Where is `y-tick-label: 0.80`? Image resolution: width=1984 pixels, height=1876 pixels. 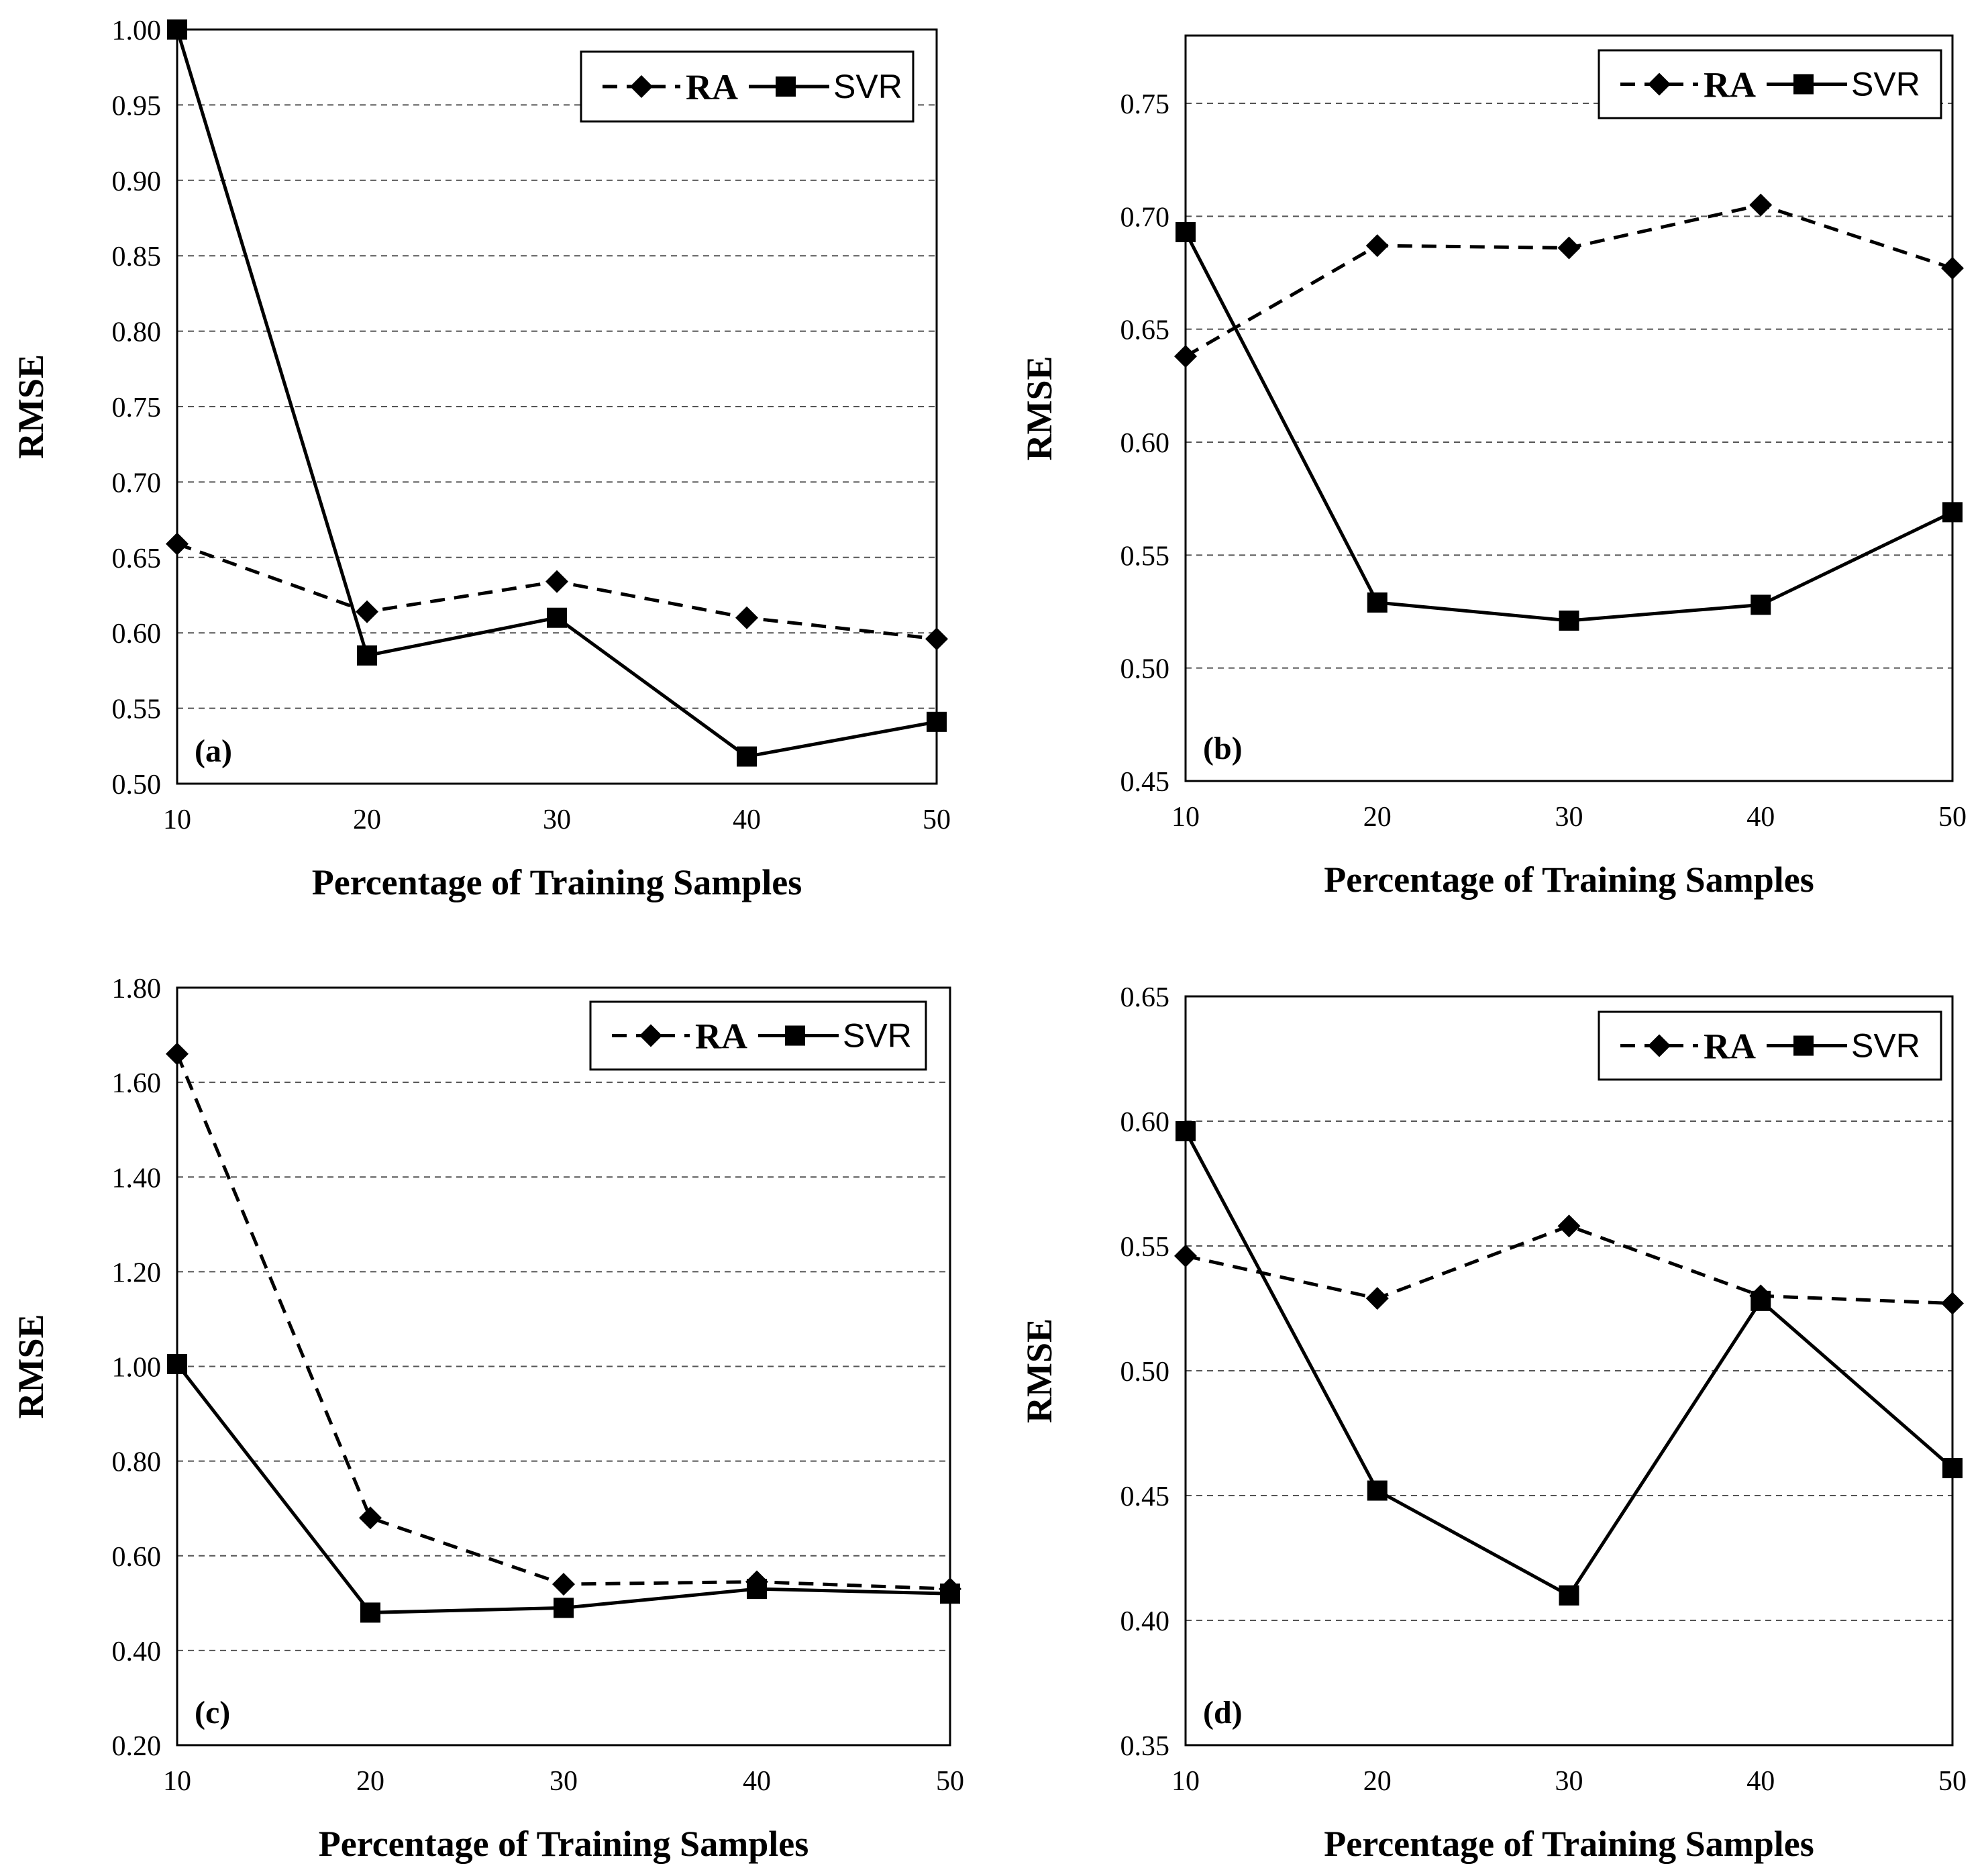 y-tick-label: 0.80 is located at coordinates (137, 332).